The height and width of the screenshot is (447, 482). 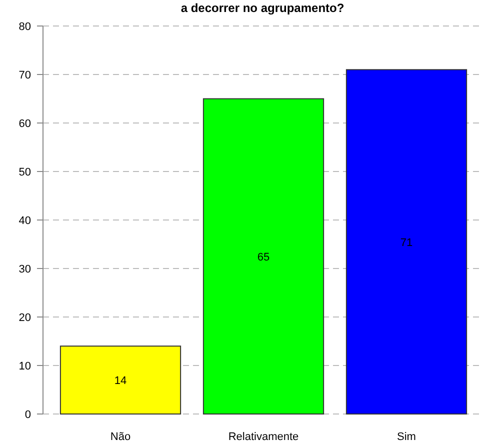 I want to click on chart-title: a decorrer no agrupamento?, so click(x=262, y=8).